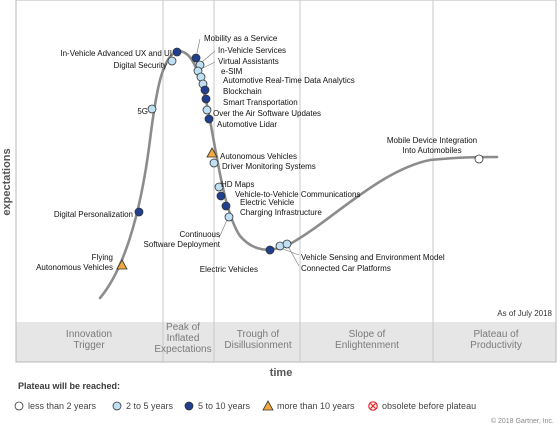 This screenshot has width=560, height=431. Describe the element at coordinates (89, 345) in the screenshot. I see `phase-label-innovation-trigger: Trigger` at that location.